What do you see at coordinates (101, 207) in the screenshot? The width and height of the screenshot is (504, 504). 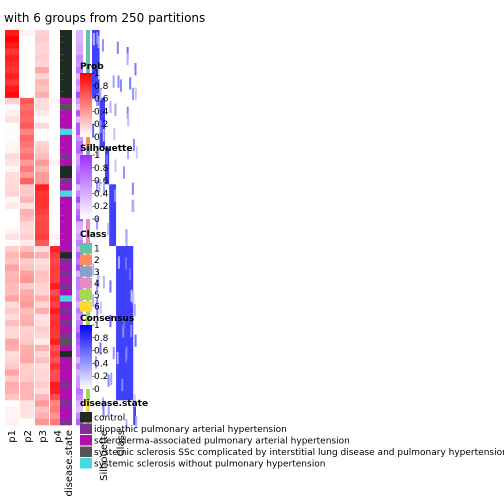 I see `legend-label: 0.2` at bounding box center [101, 207].